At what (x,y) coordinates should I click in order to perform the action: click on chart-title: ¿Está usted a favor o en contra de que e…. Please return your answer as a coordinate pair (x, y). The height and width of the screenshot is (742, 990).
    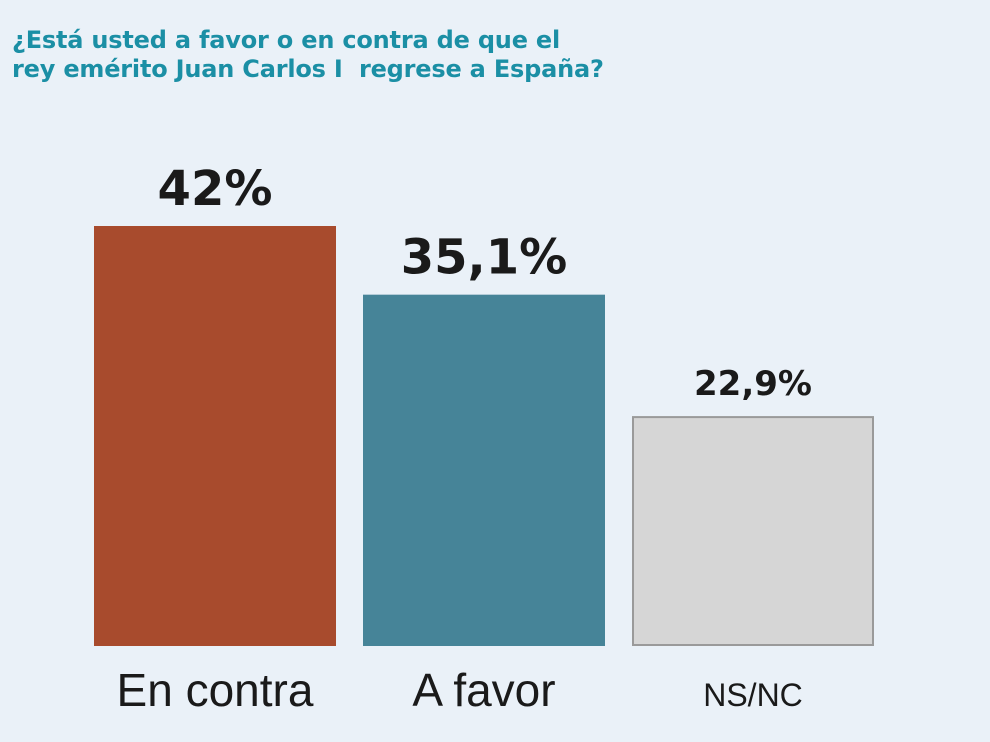
    Looking at the image, I should click on (372, 55).